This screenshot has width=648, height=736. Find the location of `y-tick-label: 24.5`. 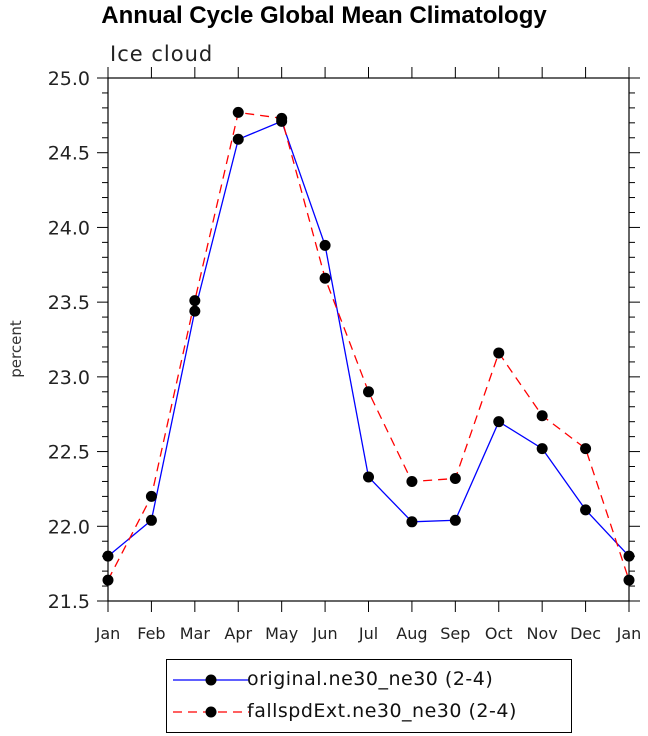

y-tick-label: 24.5 is located at coordinates (69, 154).